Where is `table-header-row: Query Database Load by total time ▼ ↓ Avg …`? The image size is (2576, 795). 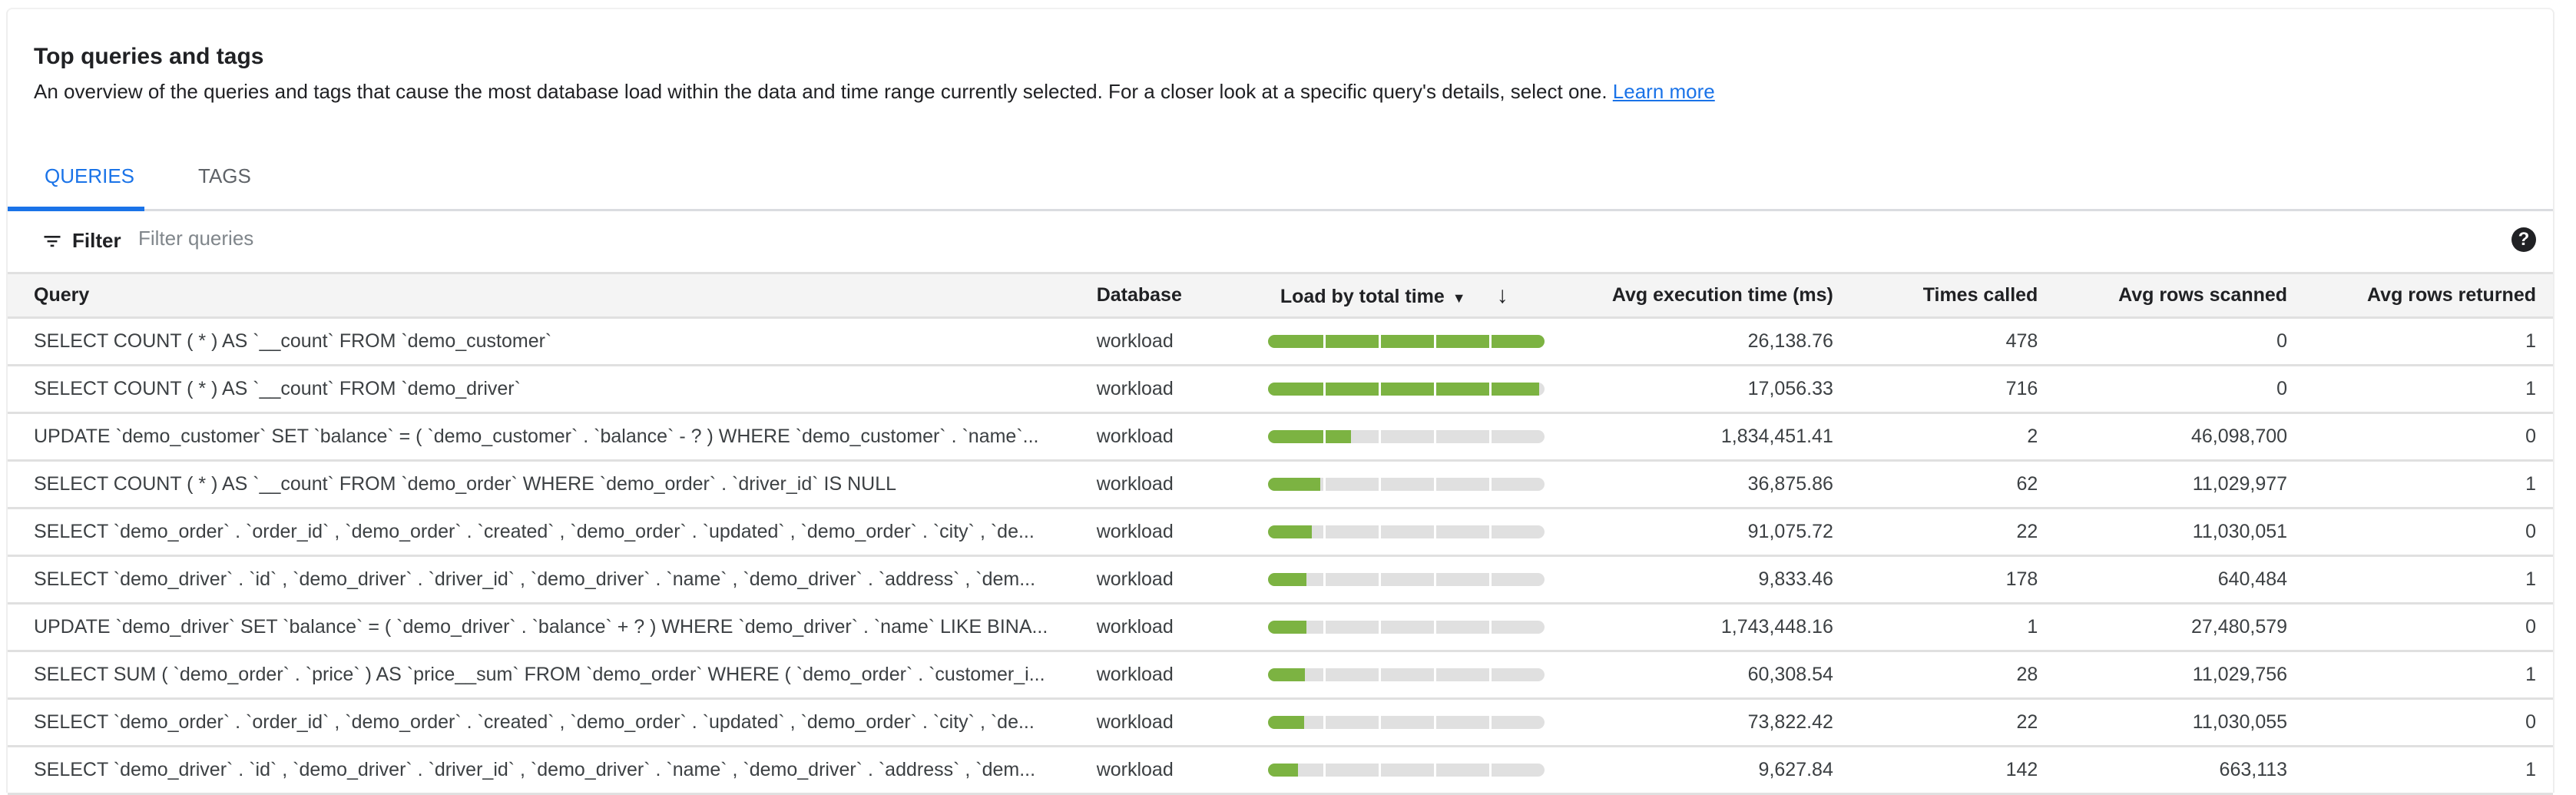 table-header-row: Query Database Load by total time ▼ ↓ Avg … is located at coordinates (1281, 295).